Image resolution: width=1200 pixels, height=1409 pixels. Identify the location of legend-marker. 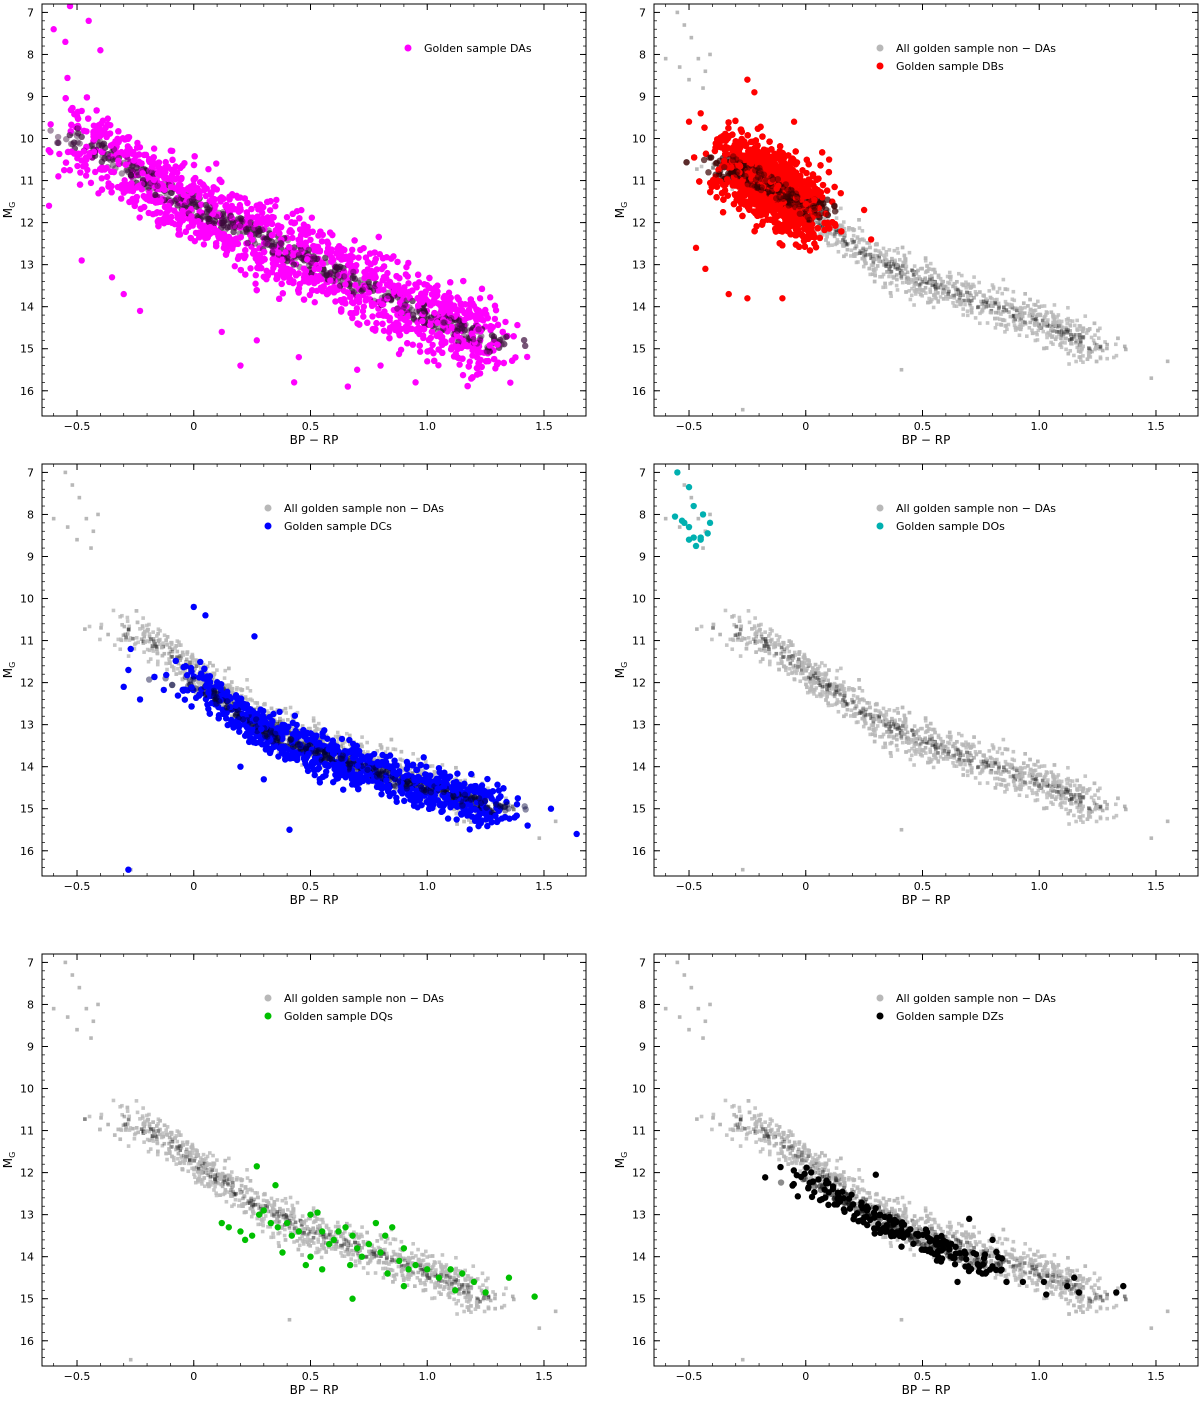
(408, 48).